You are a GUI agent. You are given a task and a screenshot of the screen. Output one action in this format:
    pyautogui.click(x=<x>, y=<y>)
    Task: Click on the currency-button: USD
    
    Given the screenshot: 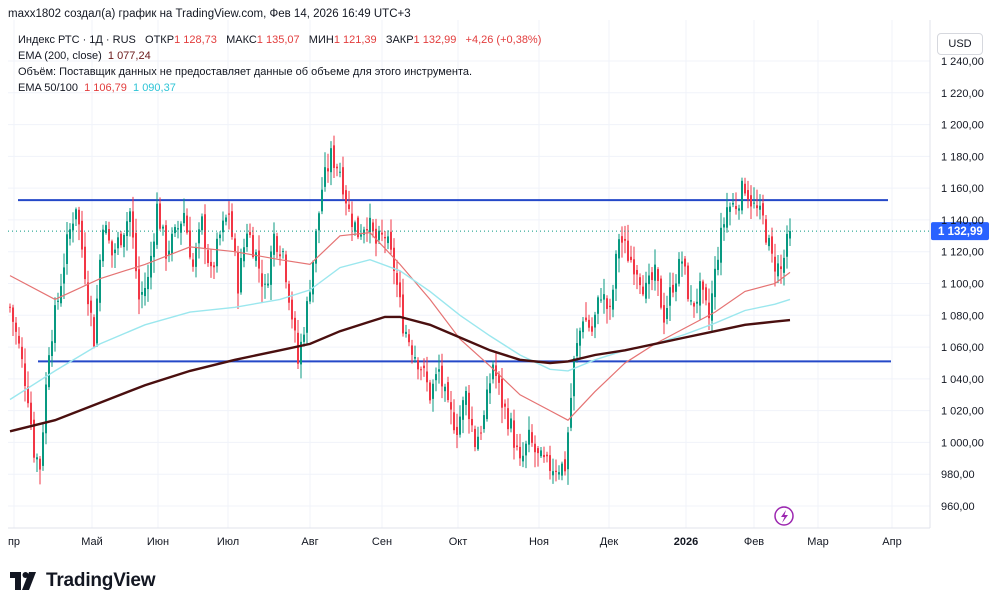 What is the action you would take?
    pyautogui.click(x=960, y=44)
    